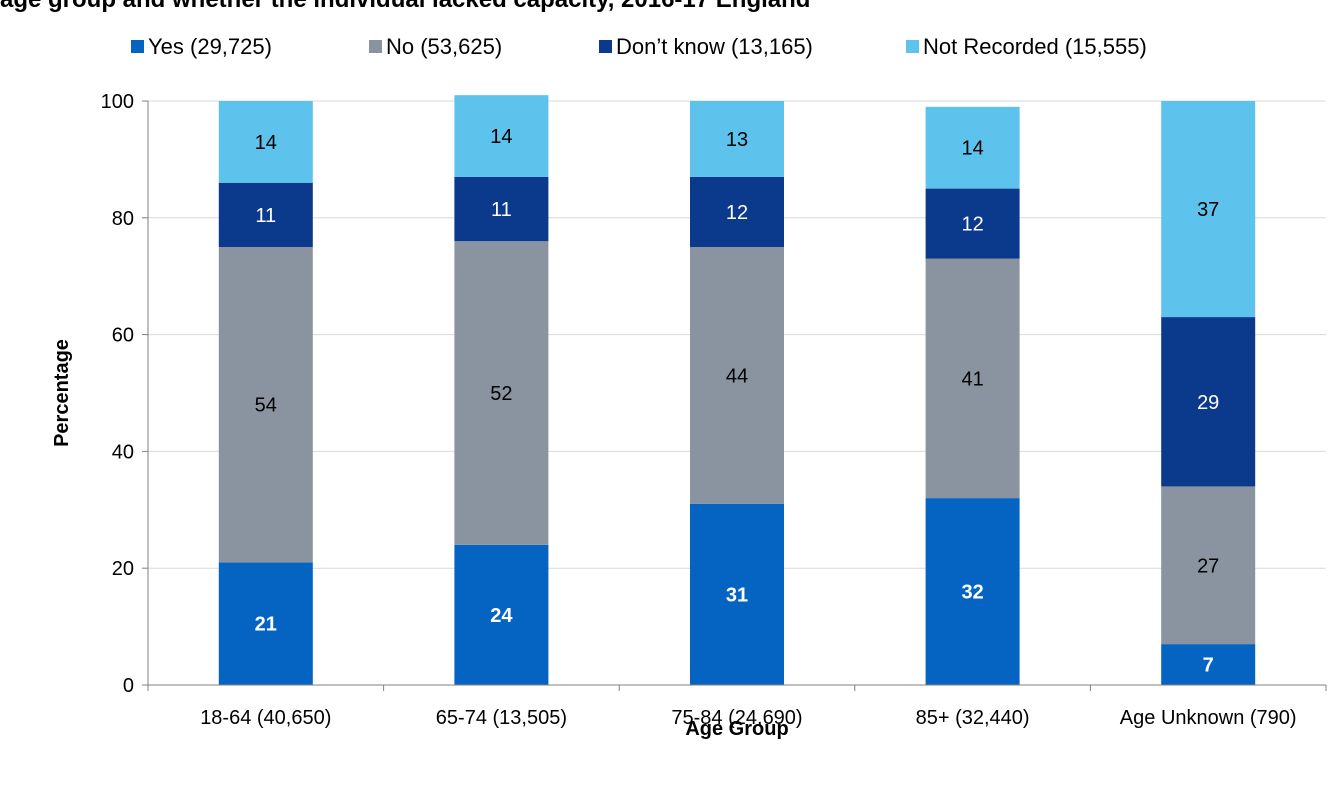  I want to click on data-label: 27, so click(1208, 566).